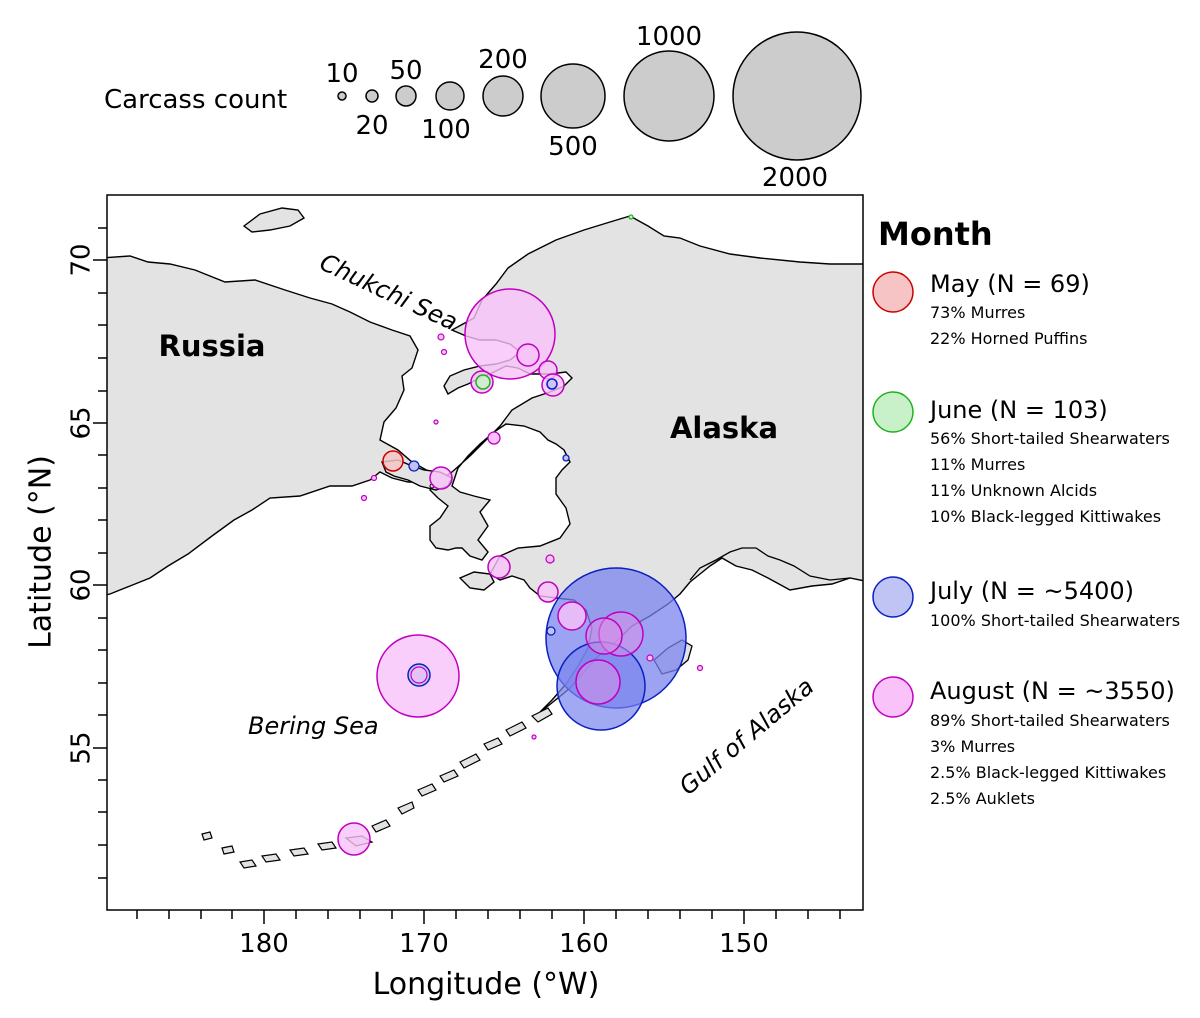 The image size is (1200, 1018). What do you see at coordinates (1048, 772) in the screenshot?
I see `legend-august-line: 2.5% Black-legged Kittiwakes` at bounding box center [1048, 772].